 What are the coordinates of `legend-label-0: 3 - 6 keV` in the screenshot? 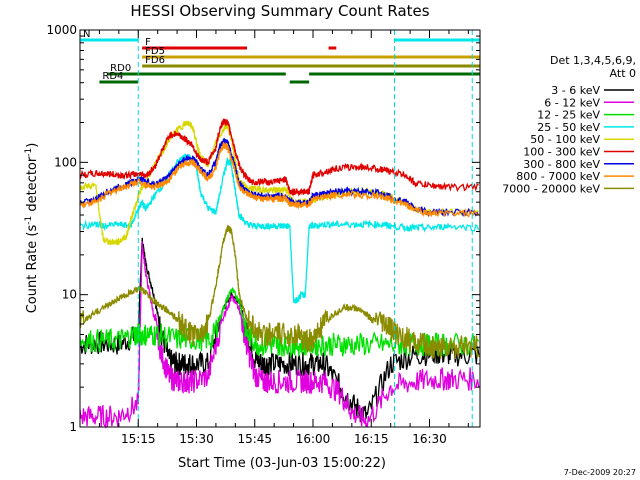 It's located at (575, 90).